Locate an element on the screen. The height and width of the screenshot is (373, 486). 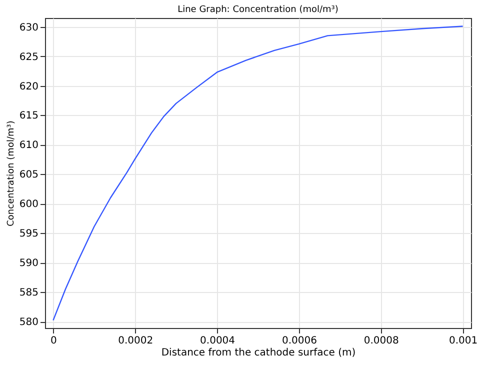
x-tick-label: 0.0008 is located at coordinates (381, 341).